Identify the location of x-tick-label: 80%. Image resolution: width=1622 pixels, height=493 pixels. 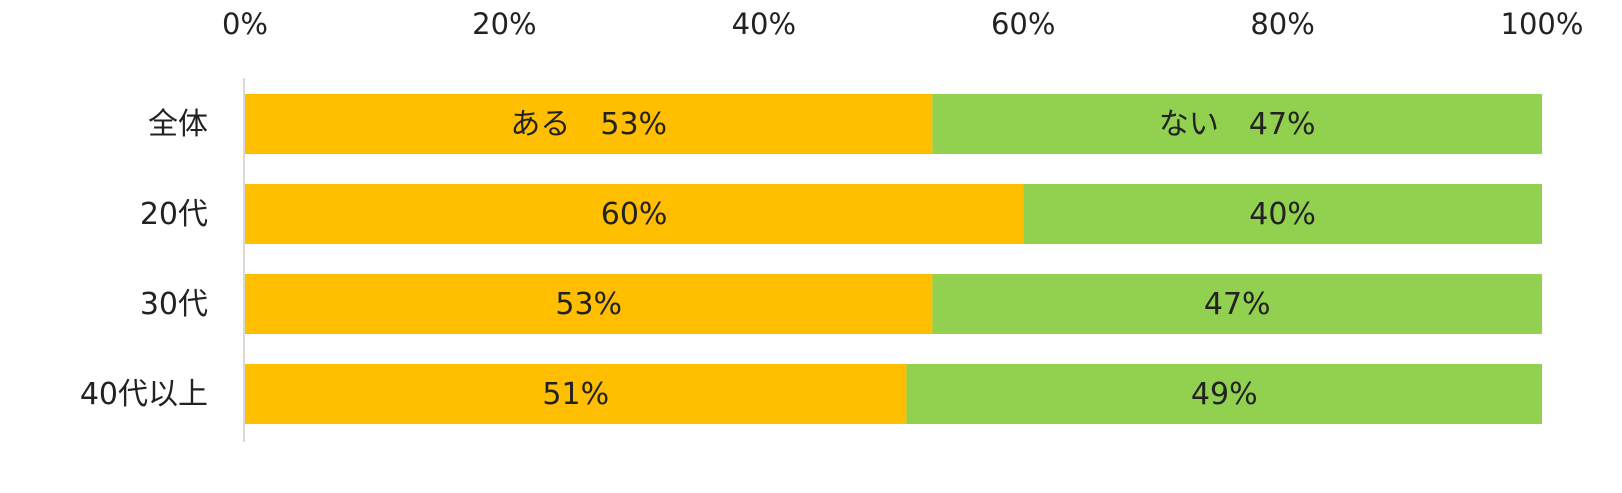
(1282, 24).